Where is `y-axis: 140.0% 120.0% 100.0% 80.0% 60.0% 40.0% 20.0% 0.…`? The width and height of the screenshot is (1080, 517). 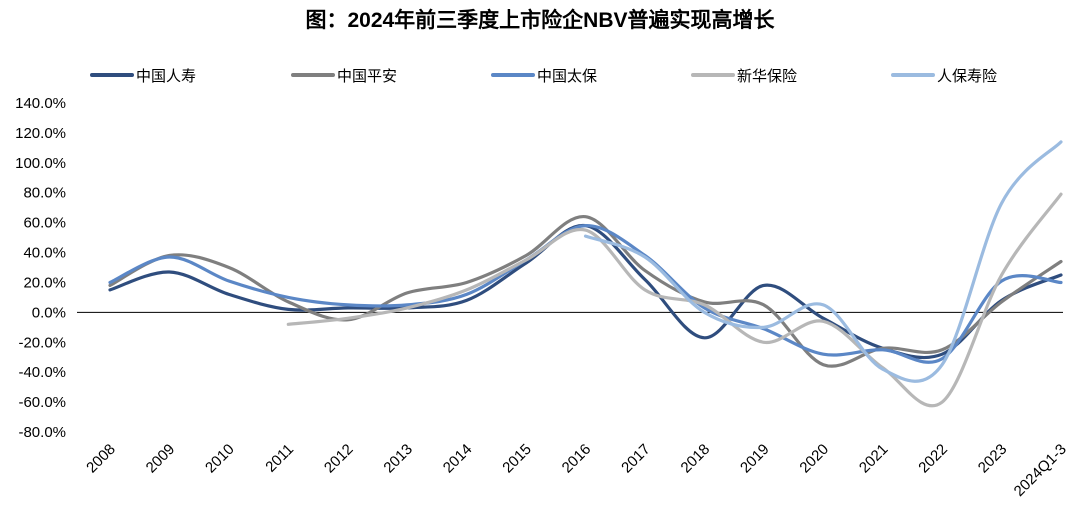 y-axis: 140.0% 120.0% 100.0% 80.0% 60.0% 40.0% 20.0% 0.… is located at coordinates (40, 268).